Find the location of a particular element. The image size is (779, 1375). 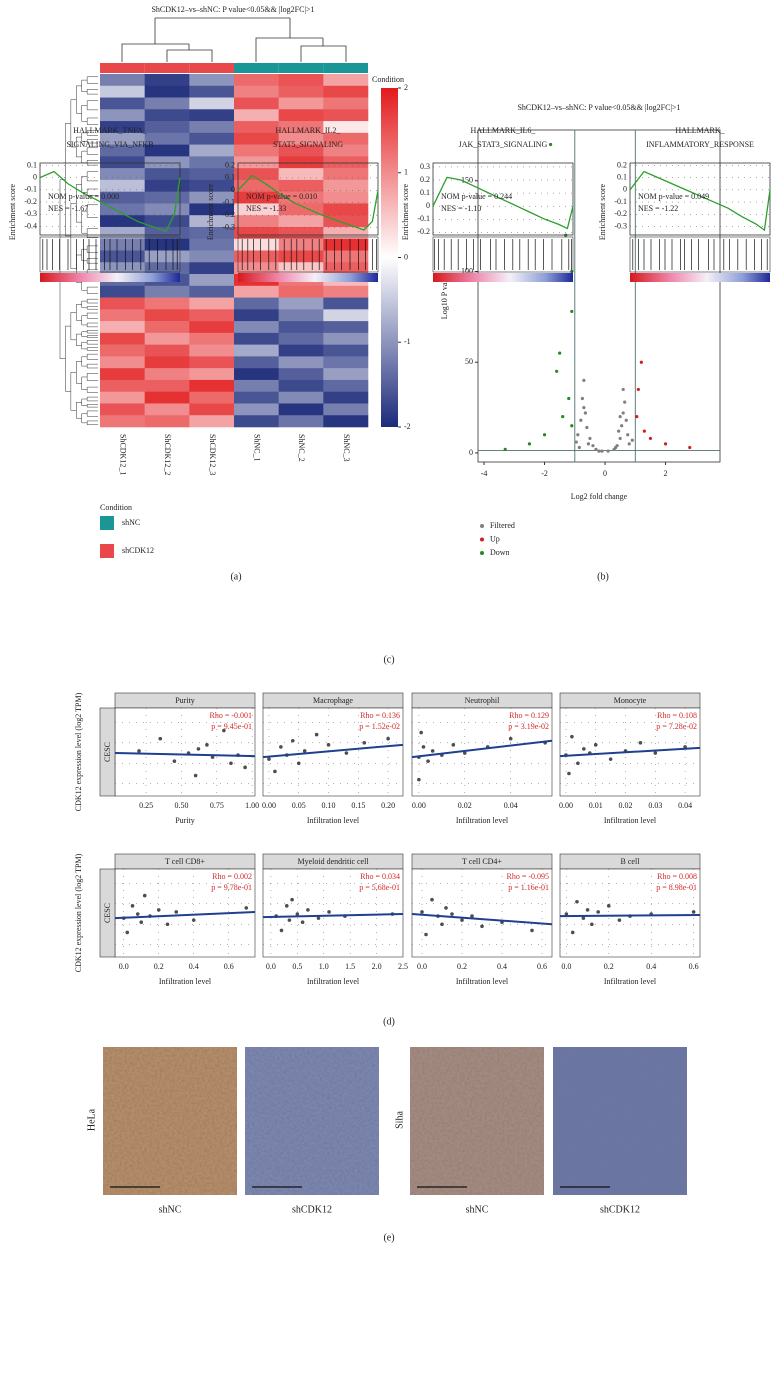

panel-title: T cell CD4+ is located at coordinates (482, 861).